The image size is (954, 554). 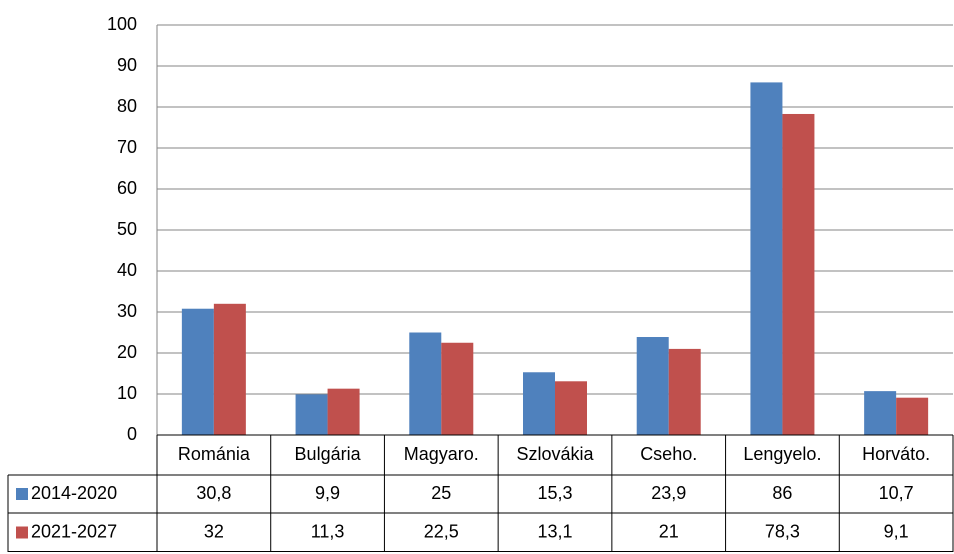 I want to click on y-tick-label: 20, so click(x=127, y=352).